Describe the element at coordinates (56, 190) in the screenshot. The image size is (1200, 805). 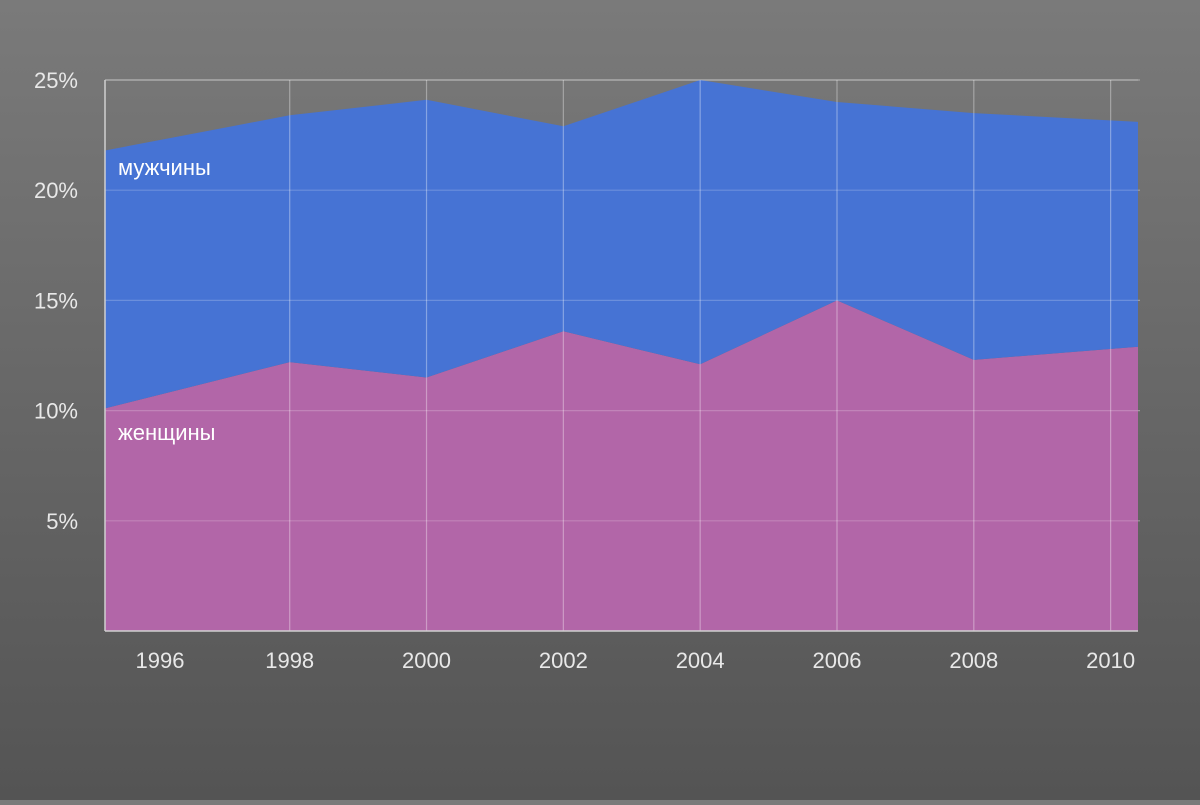
I see `y-tick-label: 20%` at that location.